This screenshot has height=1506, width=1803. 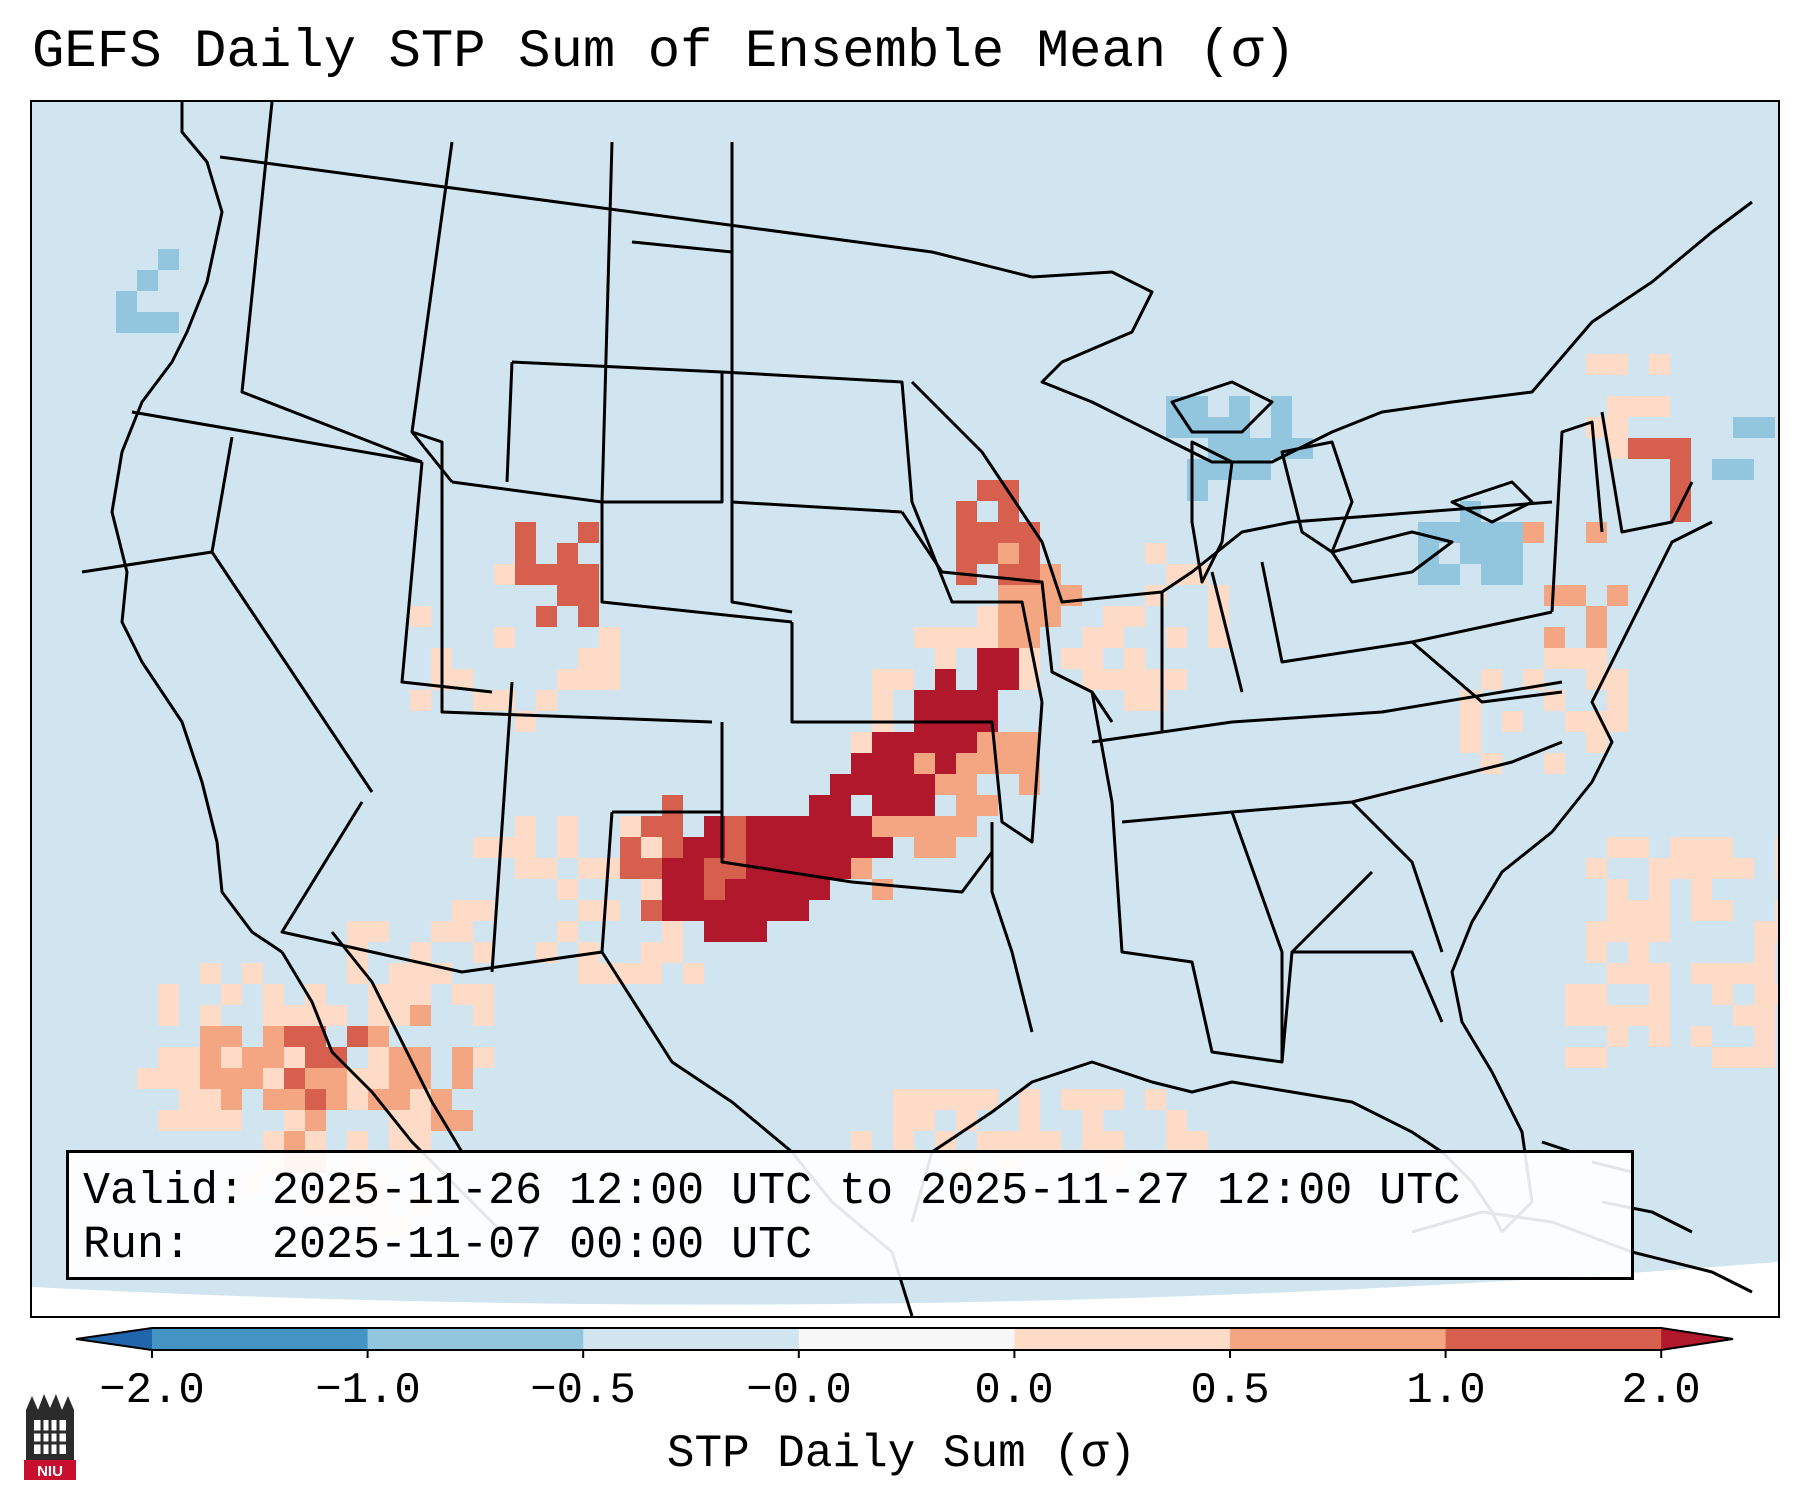 I want to click on tick-label: −0.5, so click(x=583, y=1391).